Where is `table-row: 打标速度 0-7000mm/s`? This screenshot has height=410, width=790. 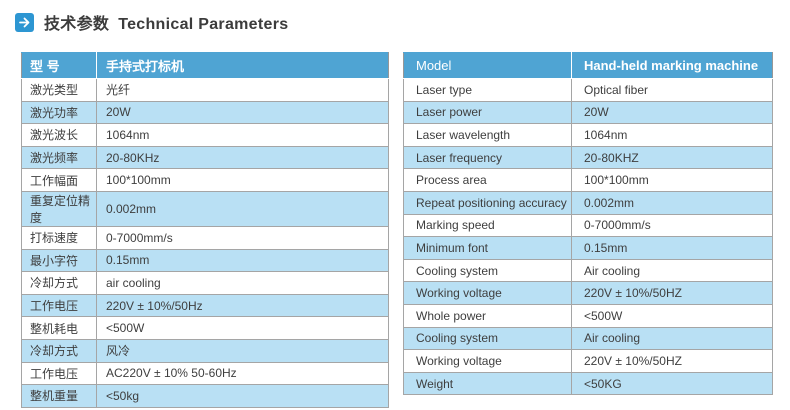
table-row: 打标速度 0-7000mm/s is located at coordinates (205, 237).